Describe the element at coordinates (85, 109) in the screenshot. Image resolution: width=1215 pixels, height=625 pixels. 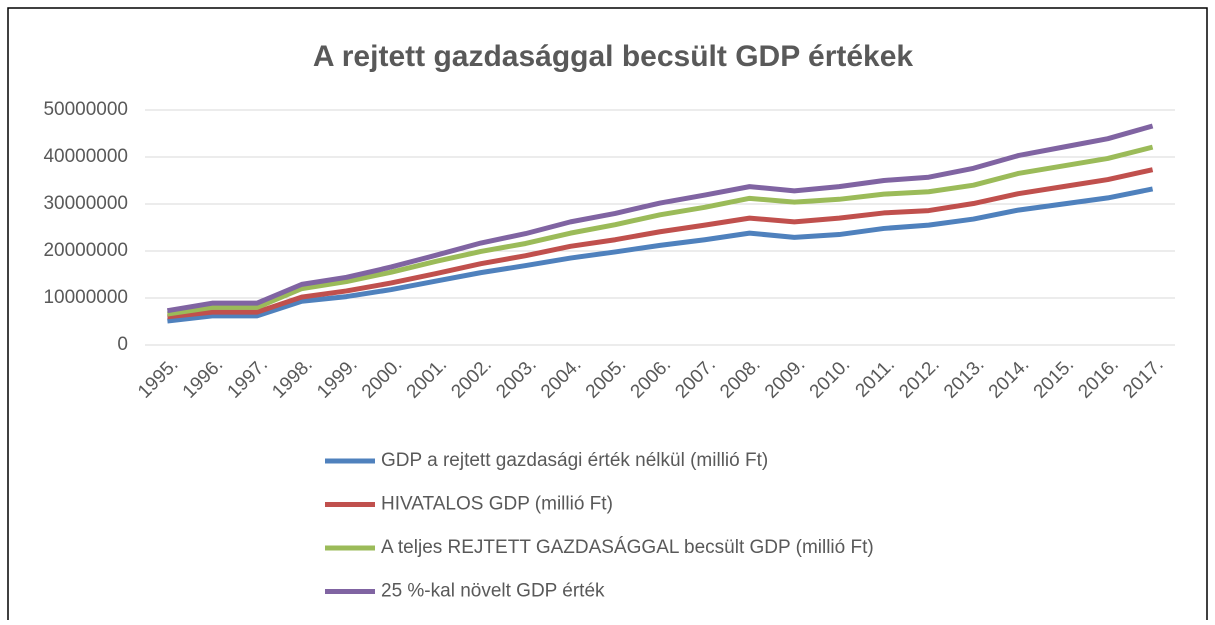
I see `y-tick-label: 50000000` at that location.